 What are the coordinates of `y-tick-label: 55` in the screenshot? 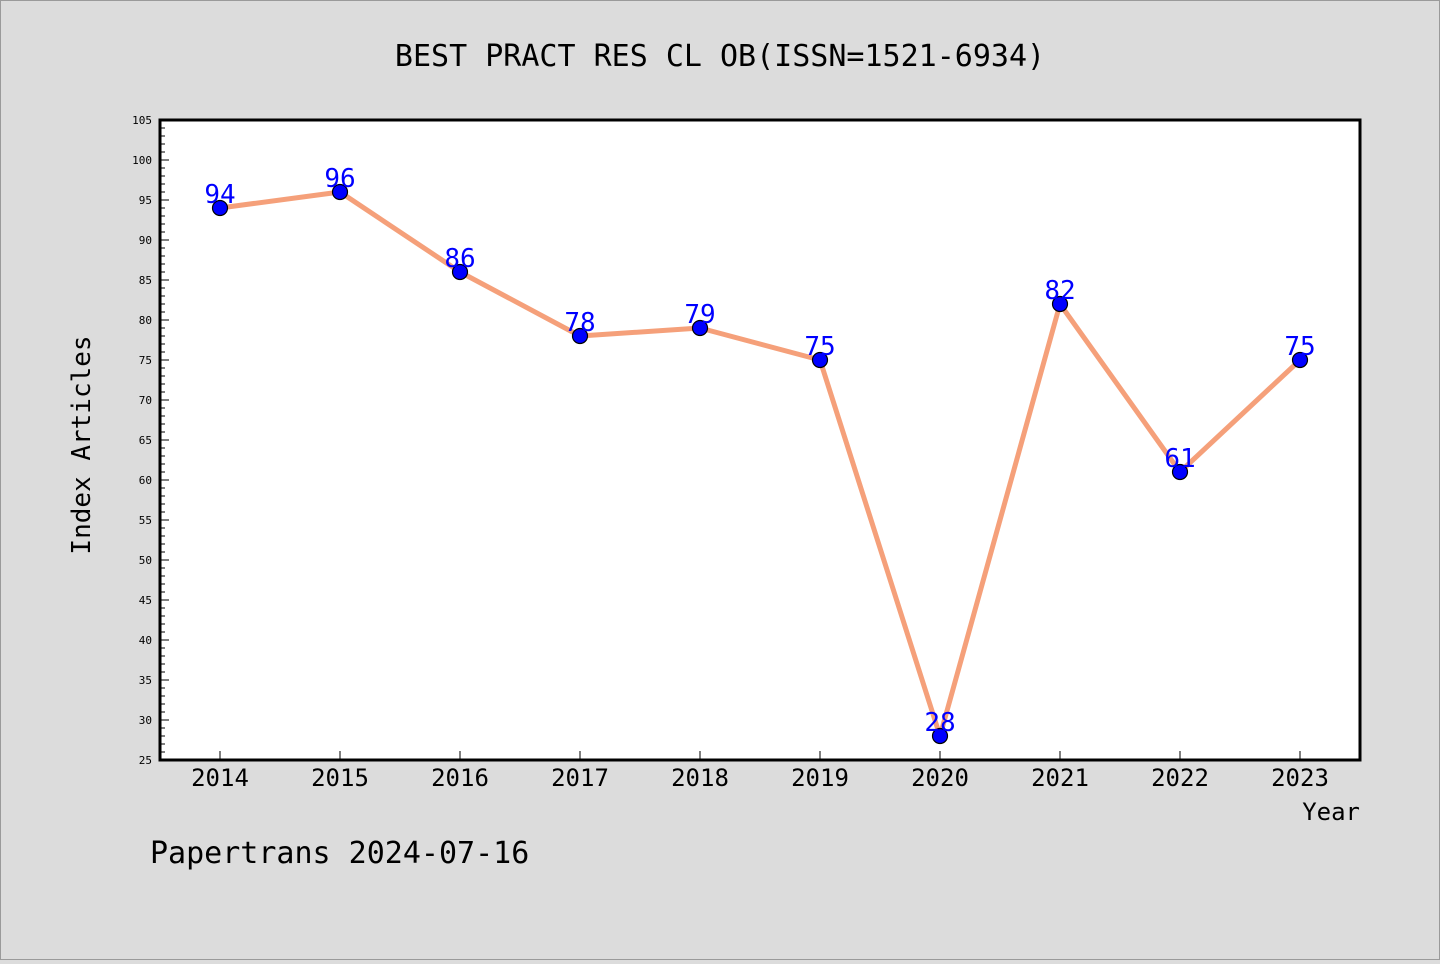 It's located at (145, 520).